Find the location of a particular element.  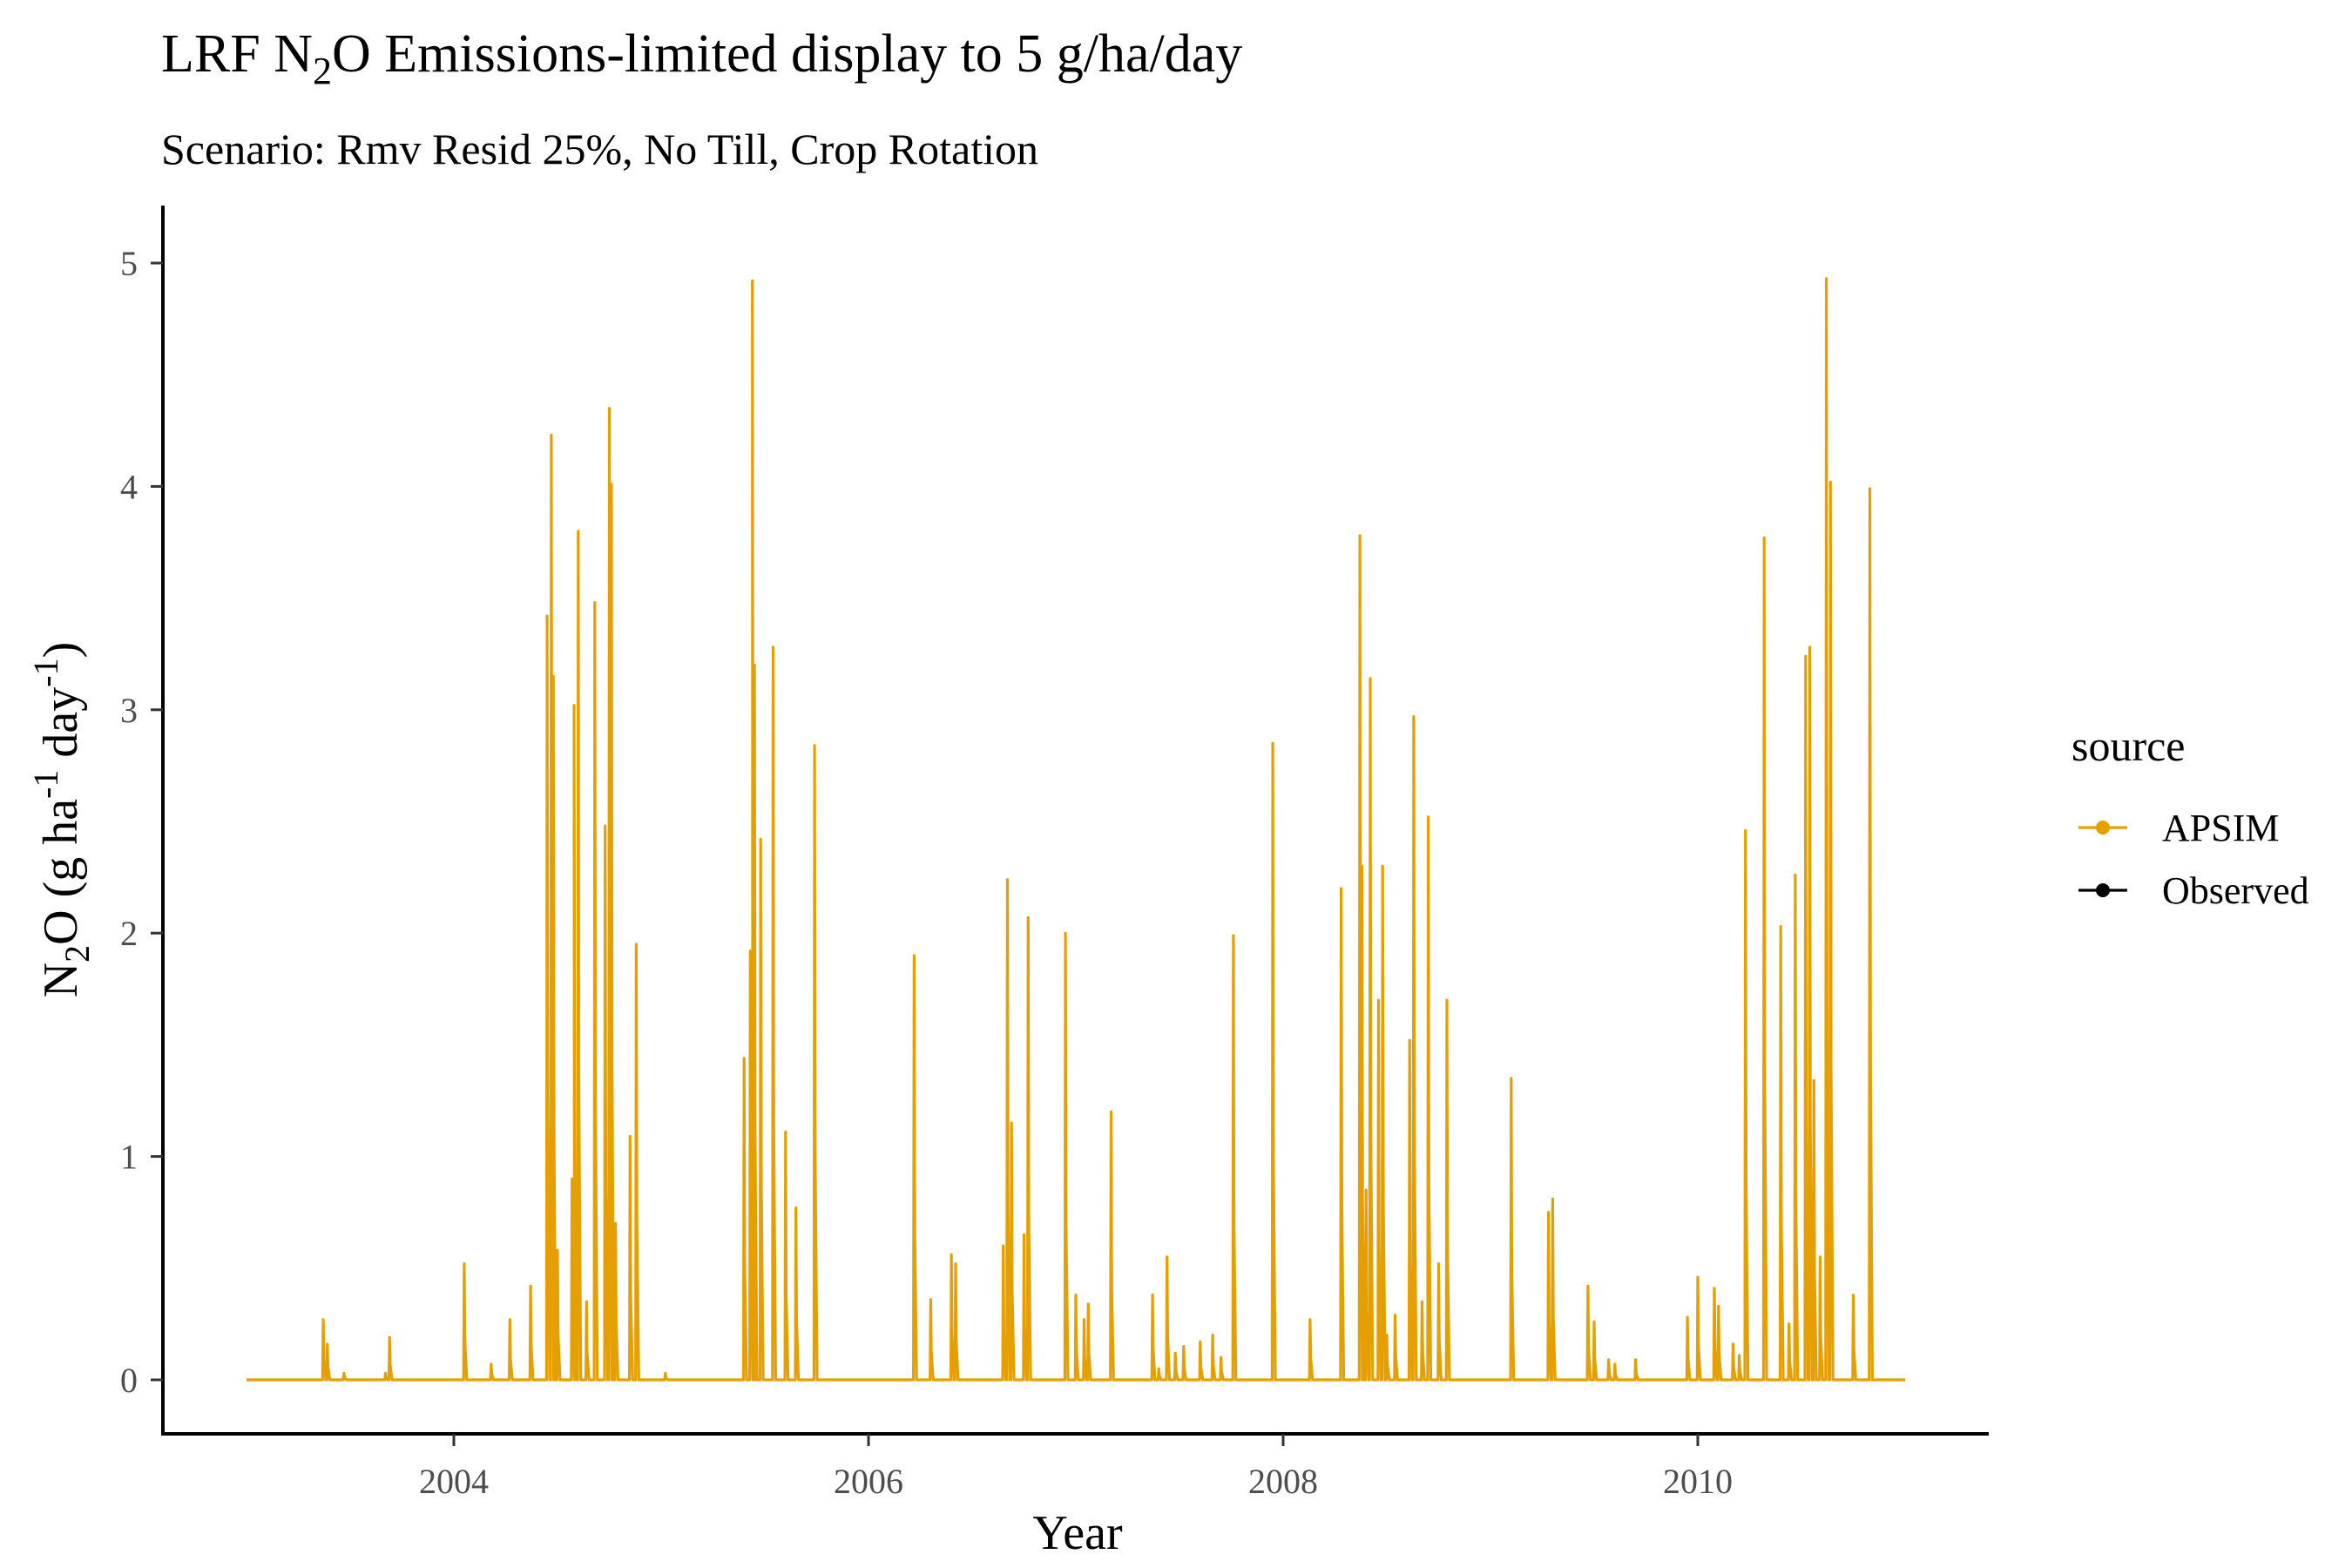

y-tick-label: 1 is located at coordinates (129, 1157).